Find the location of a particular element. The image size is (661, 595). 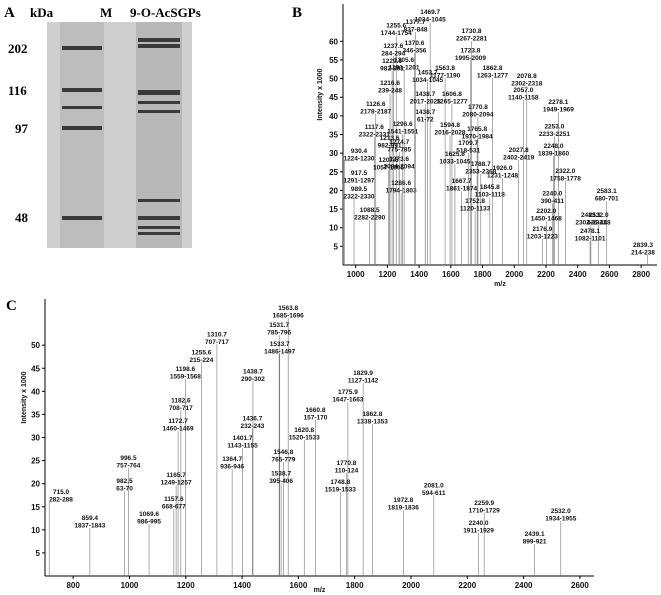

peak-annotation: 1862.8 1338-1353 is located at coordinates (372, 418).